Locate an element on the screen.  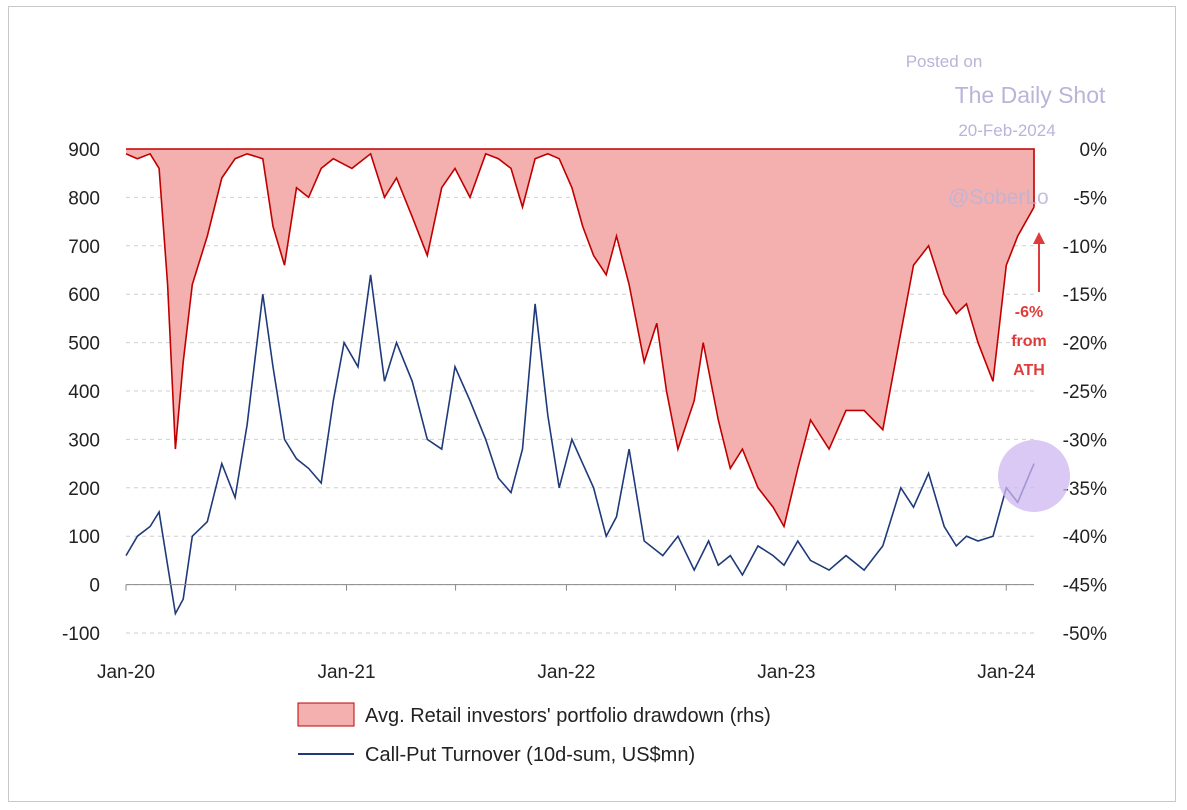
watermark-date: 20-Feb-2024 is located at coordinates (1006, 130).